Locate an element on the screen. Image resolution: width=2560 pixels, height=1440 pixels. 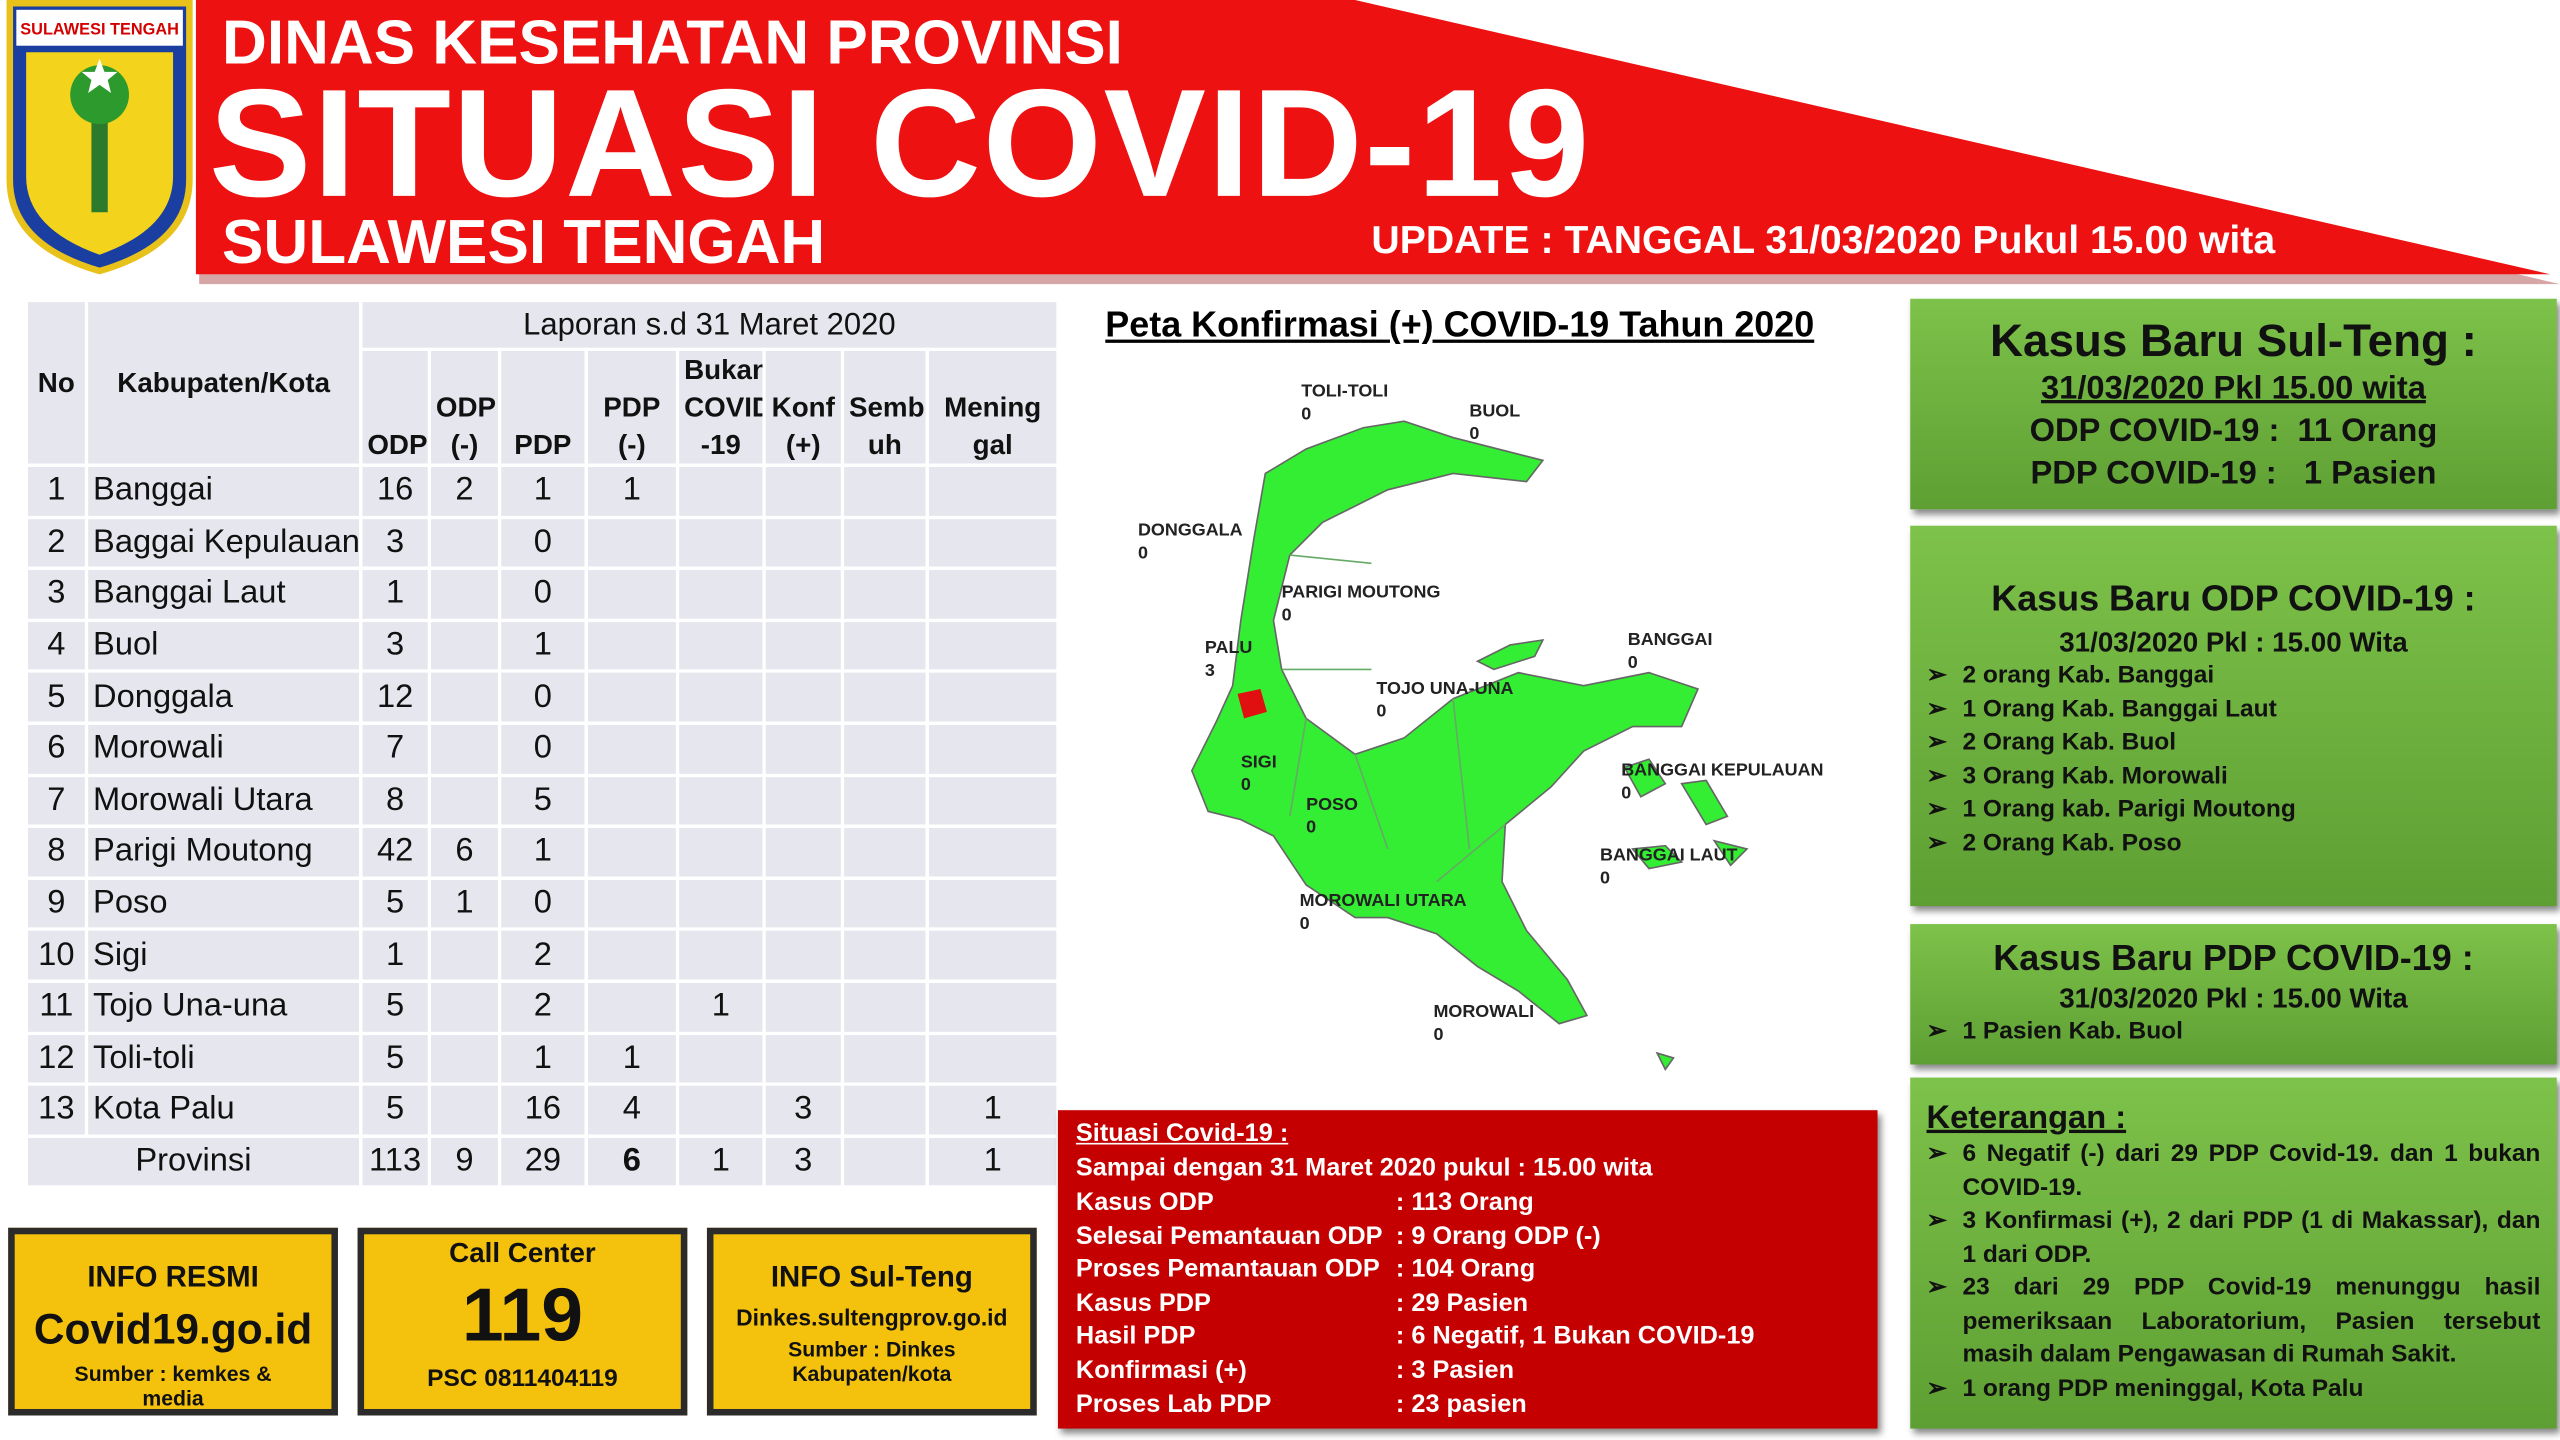
table-row: 11 Tojo Una-una 5 2 1 is located at coordinates (542, 1007).